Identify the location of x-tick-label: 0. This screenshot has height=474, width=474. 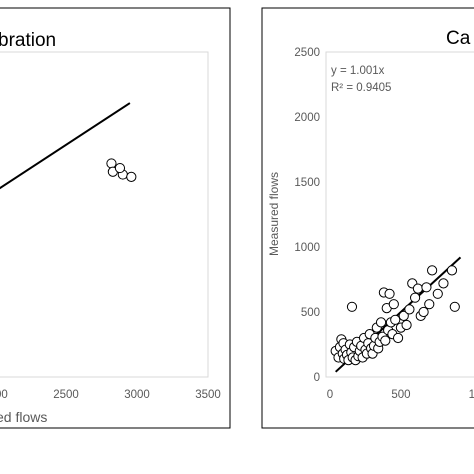
(330, 395).